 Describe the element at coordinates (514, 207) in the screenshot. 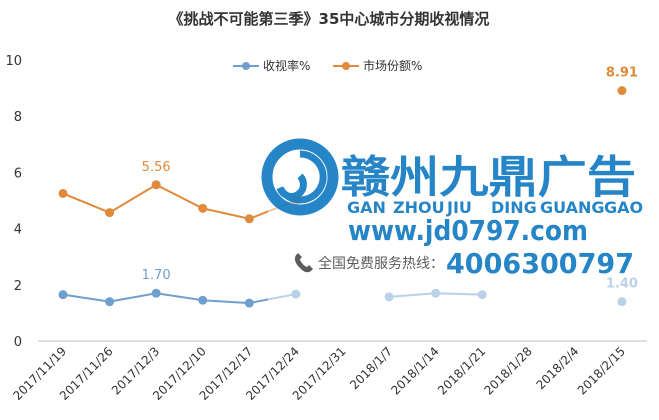

I see `watermark-pinyin-4: DING` at that location.